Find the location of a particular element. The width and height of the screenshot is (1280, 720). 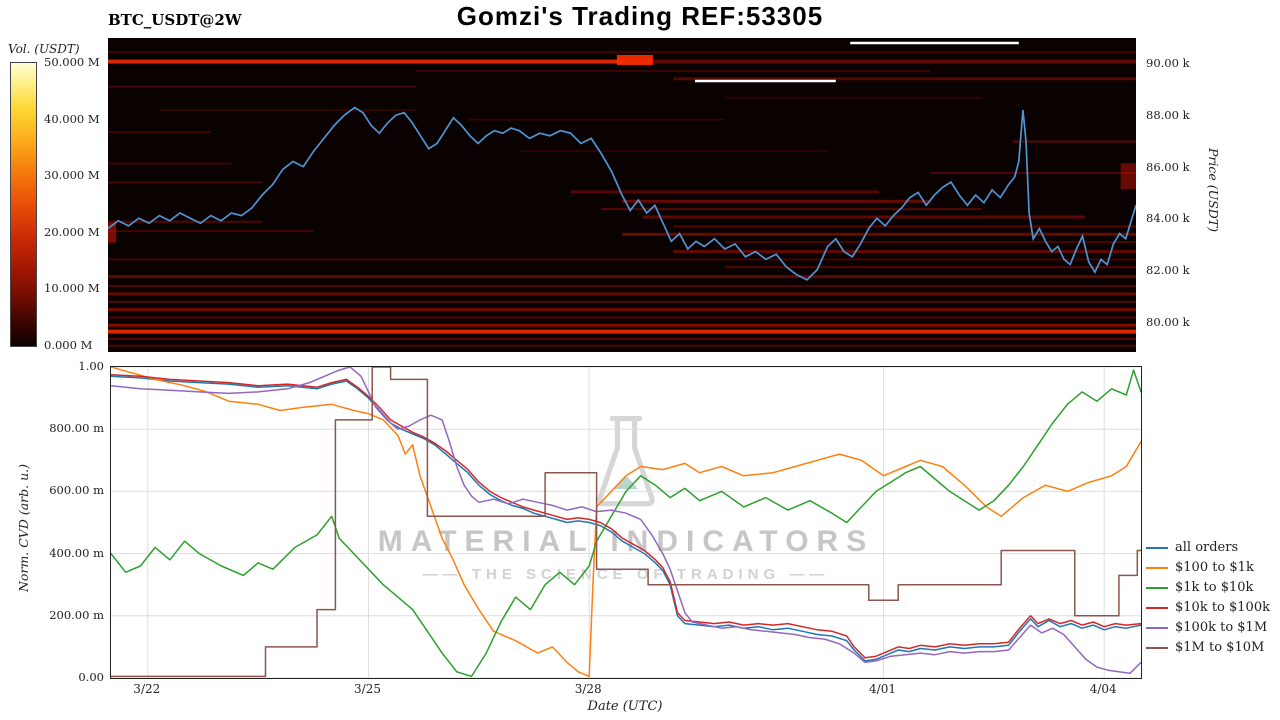

symbol-label: BTC_USDT@2W is located at coordinates (175, 20).